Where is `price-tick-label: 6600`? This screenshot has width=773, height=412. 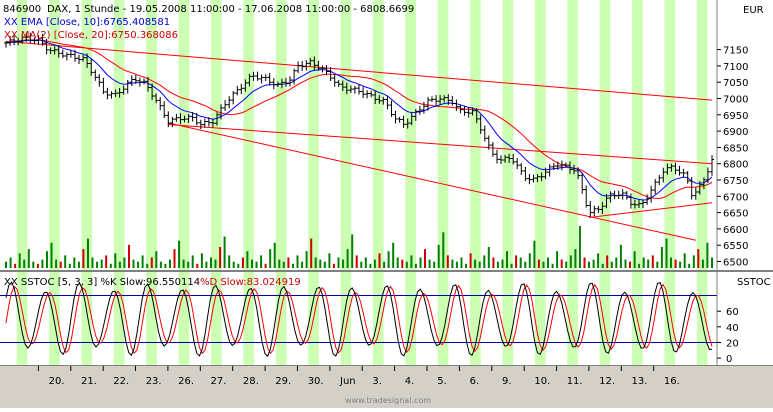
price-tick-label: 6600 is located at coordinates (735, 230).